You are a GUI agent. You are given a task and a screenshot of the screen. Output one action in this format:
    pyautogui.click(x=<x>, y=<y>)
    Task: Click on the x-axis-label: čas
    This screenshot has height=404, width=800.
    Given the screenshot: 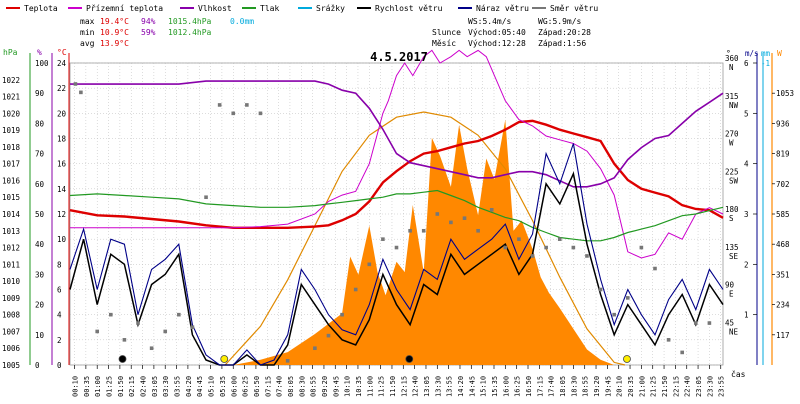 What is the action you would take?
    pyautogui.click(x=738, y=374)
    